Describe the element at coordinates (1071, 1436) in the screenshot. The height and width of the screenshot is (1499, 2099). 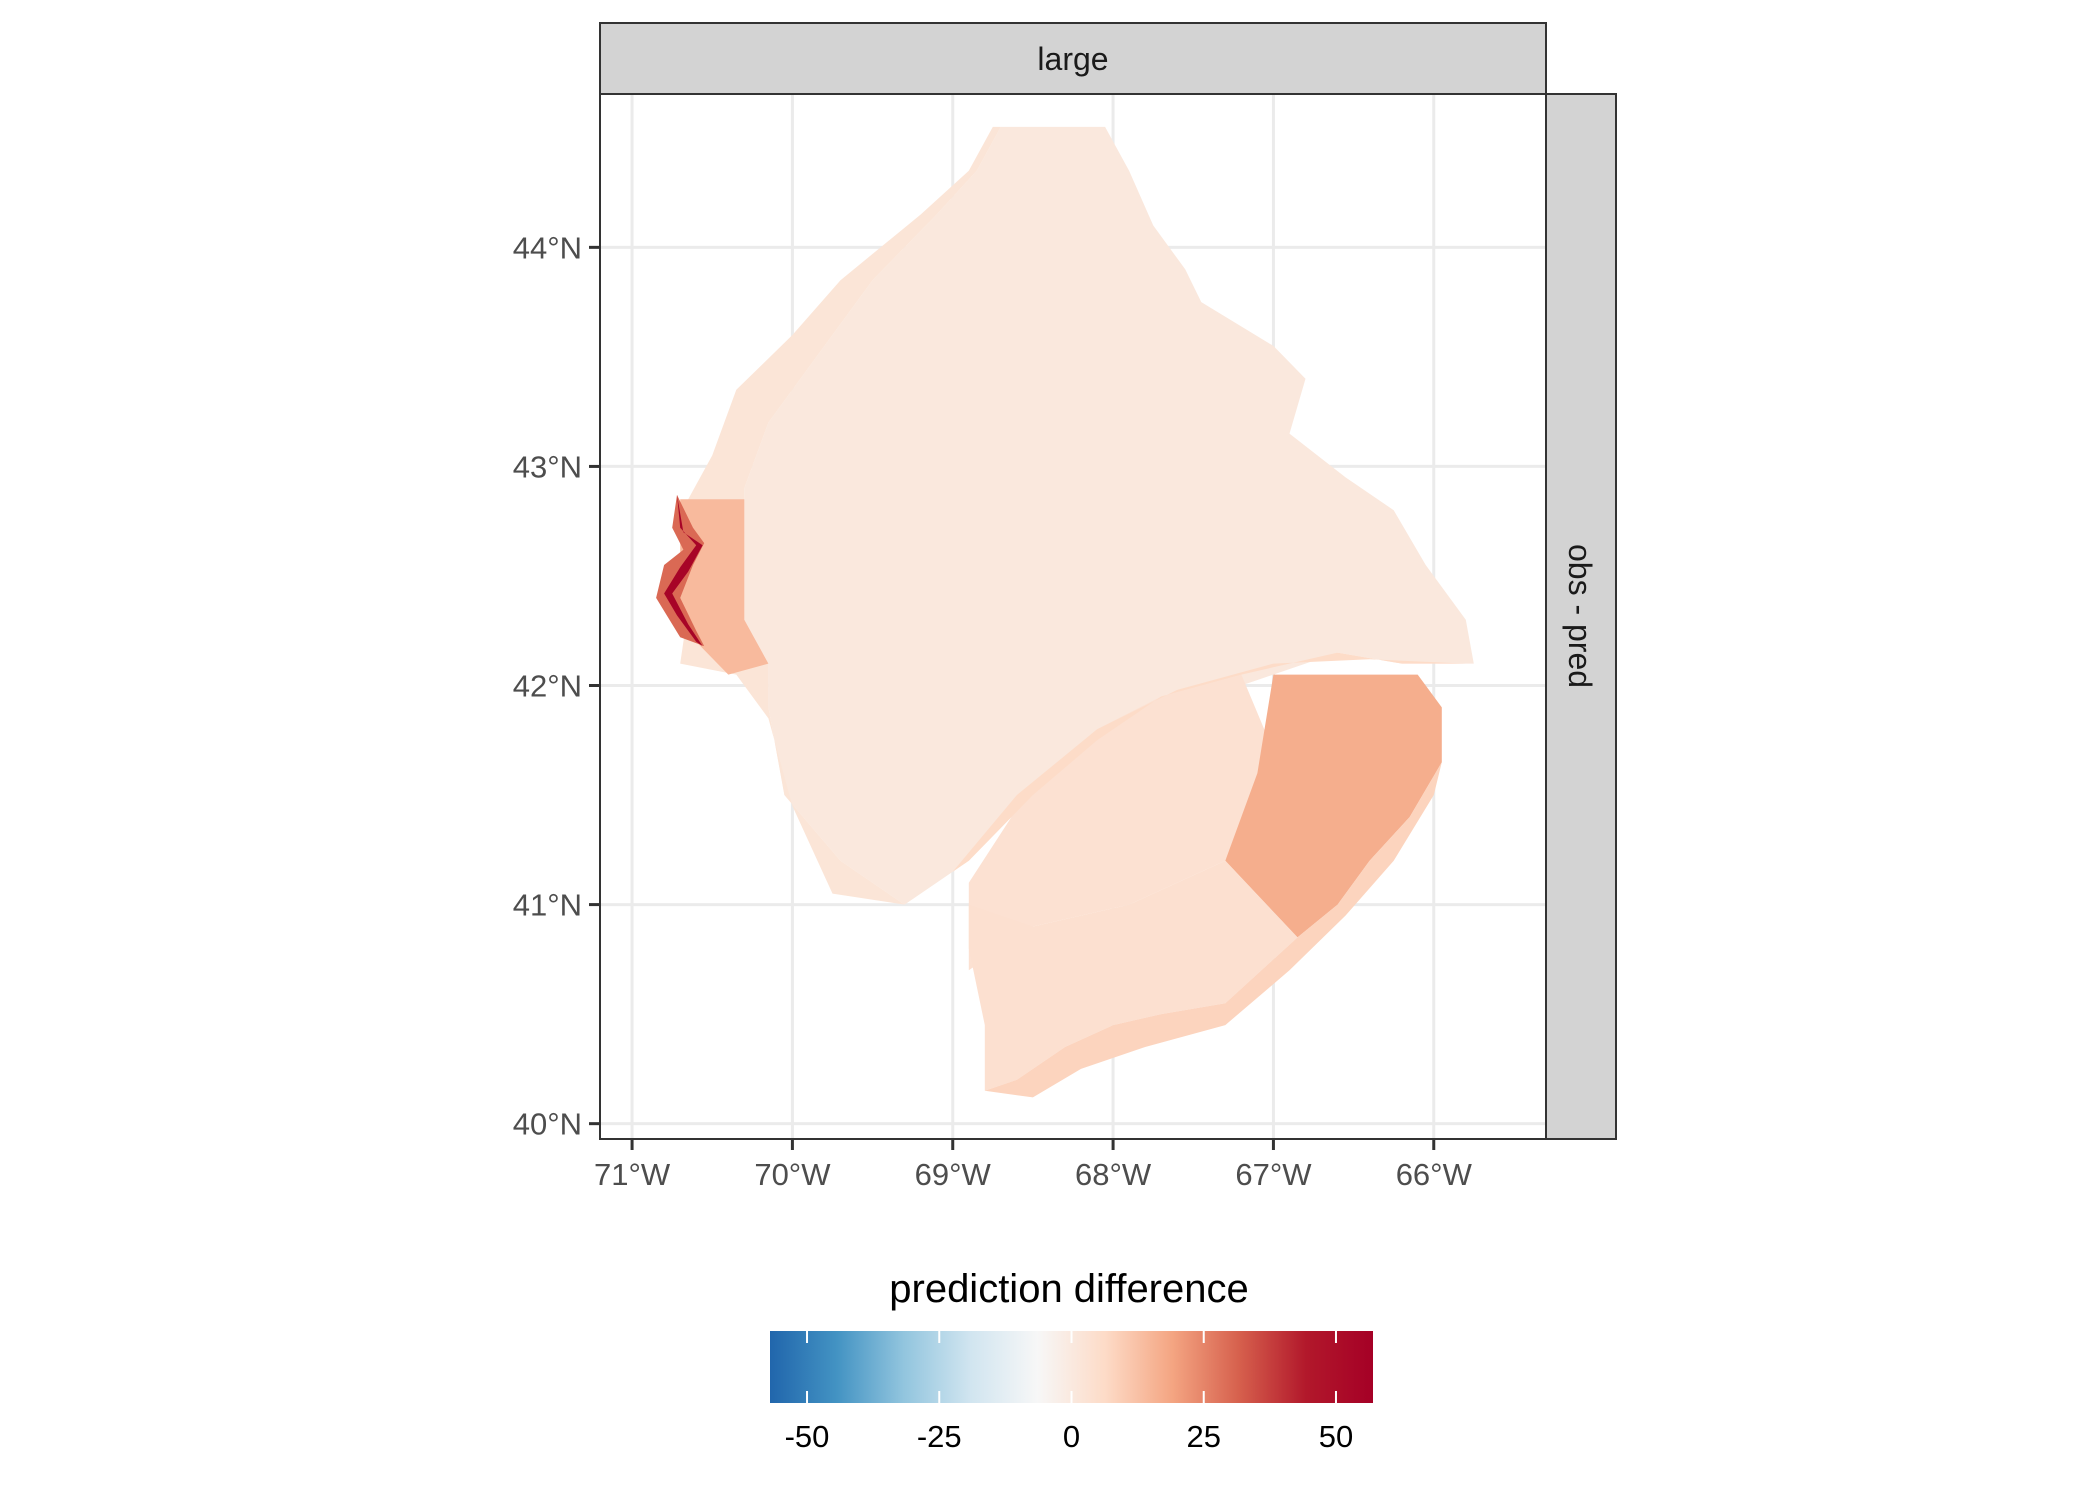
I see `legend-tick-label: 0` at that location.